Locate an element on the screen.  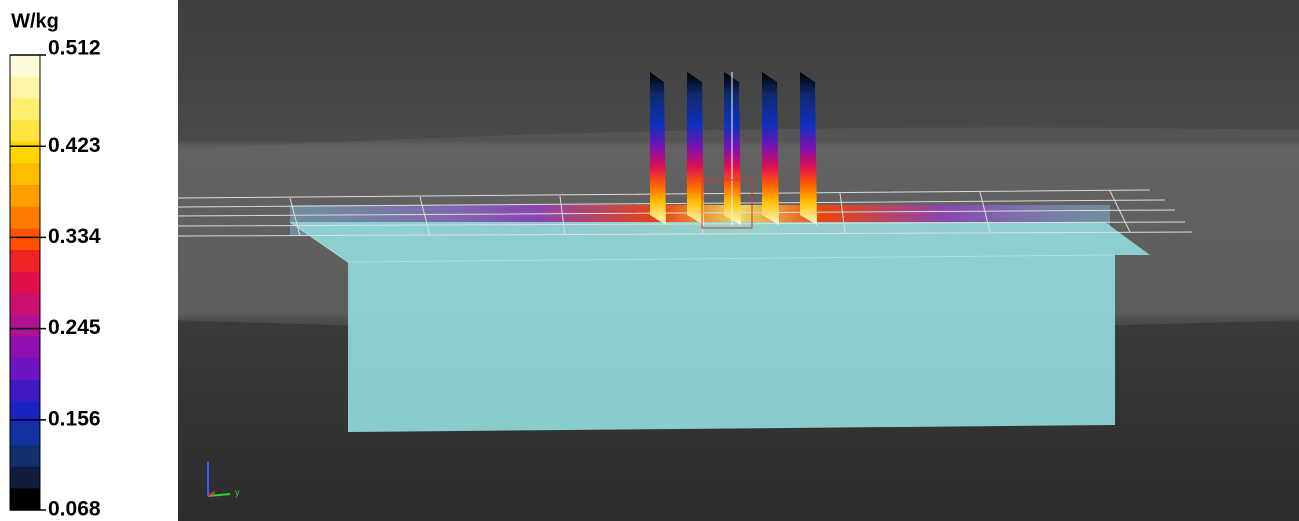
axes-triad: y is located at coordinates (223, 479).